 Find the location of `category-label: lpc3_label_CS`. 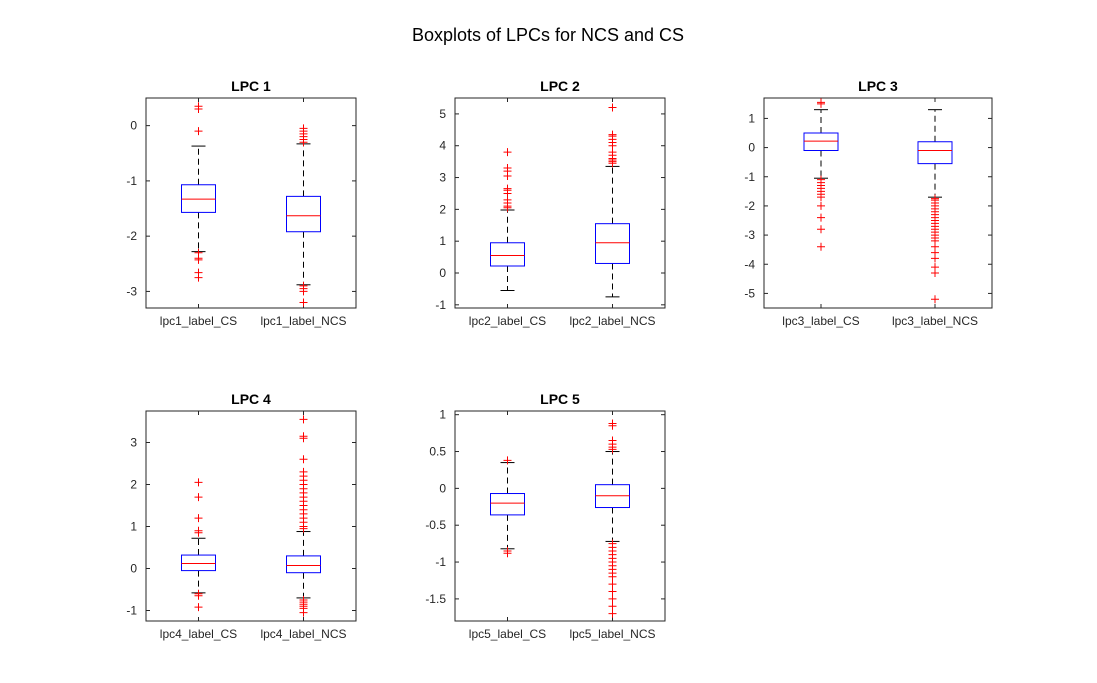

category-label: lpc3_label_CS is located at coordinates (820, 321).